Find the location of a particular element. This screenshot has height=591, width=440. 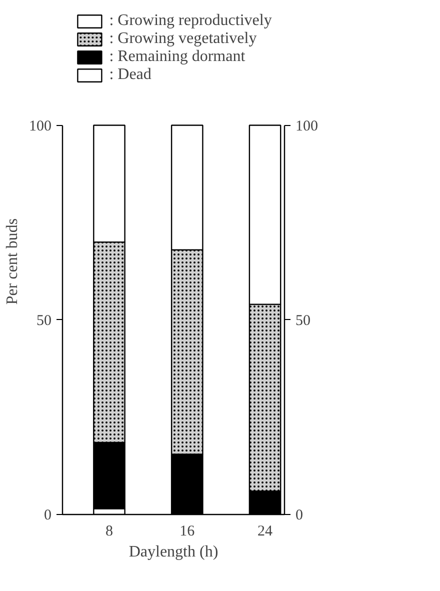

y-tick-label: 100 is located at coordinates (40, 126).